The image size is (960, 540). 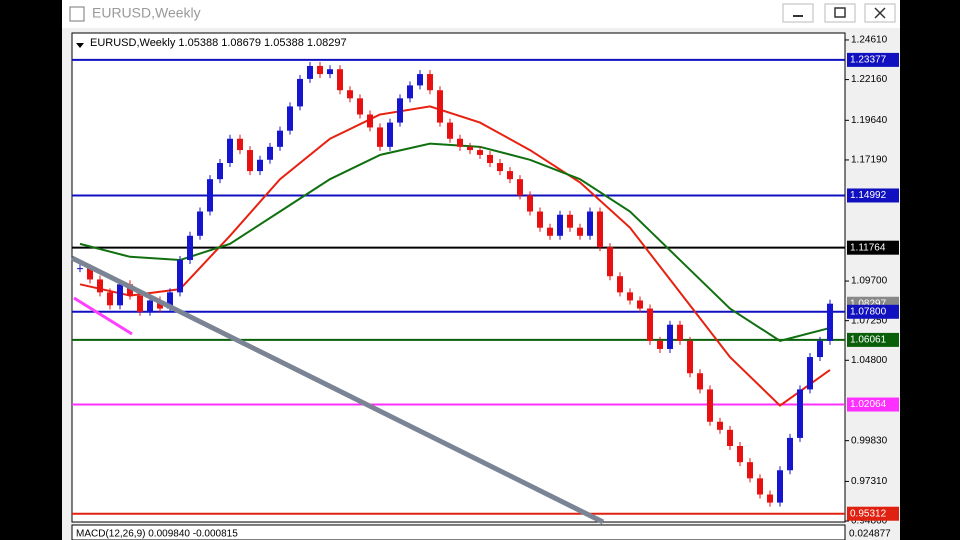 What do you see at coordinates (80, 45) in the screenshot?
I see `menu-arrow` at bounding box center [80, 45].